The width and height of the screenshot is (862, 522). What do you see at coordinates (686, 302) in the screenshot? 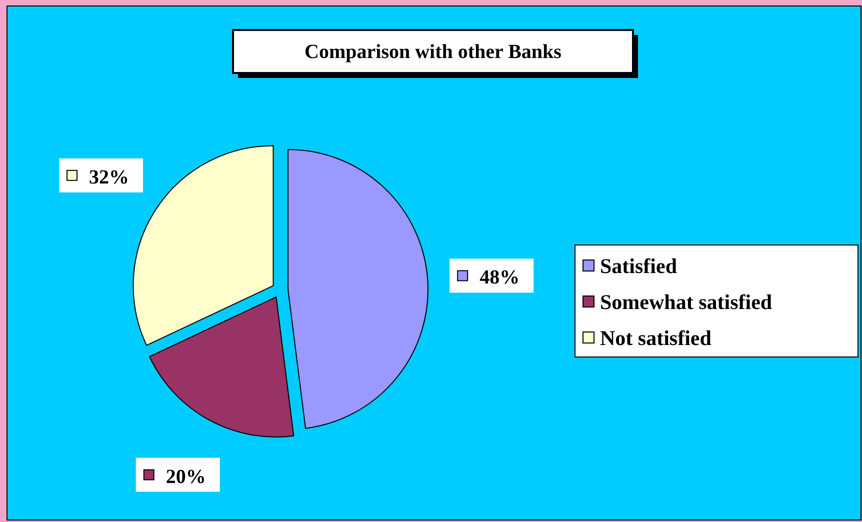
I see `legend-label: Somewhat satisfied` at bounding box center [686, 302].